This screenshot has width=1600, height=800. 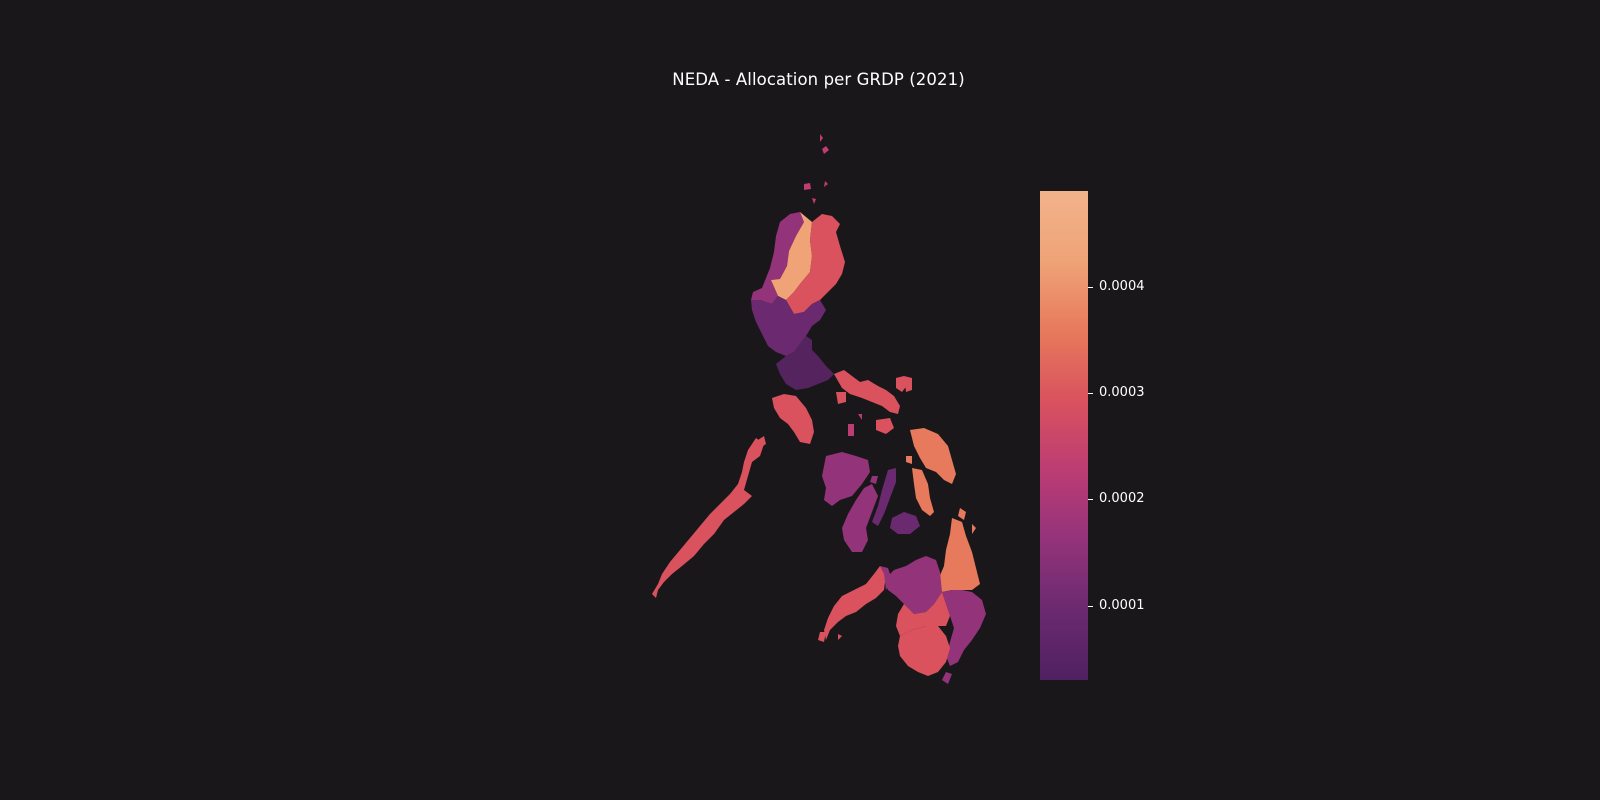 What do you see at coordinates (967, 521) in the screenshot?
I see `region-dinagat-siargao` at bounding box center [967, 521].